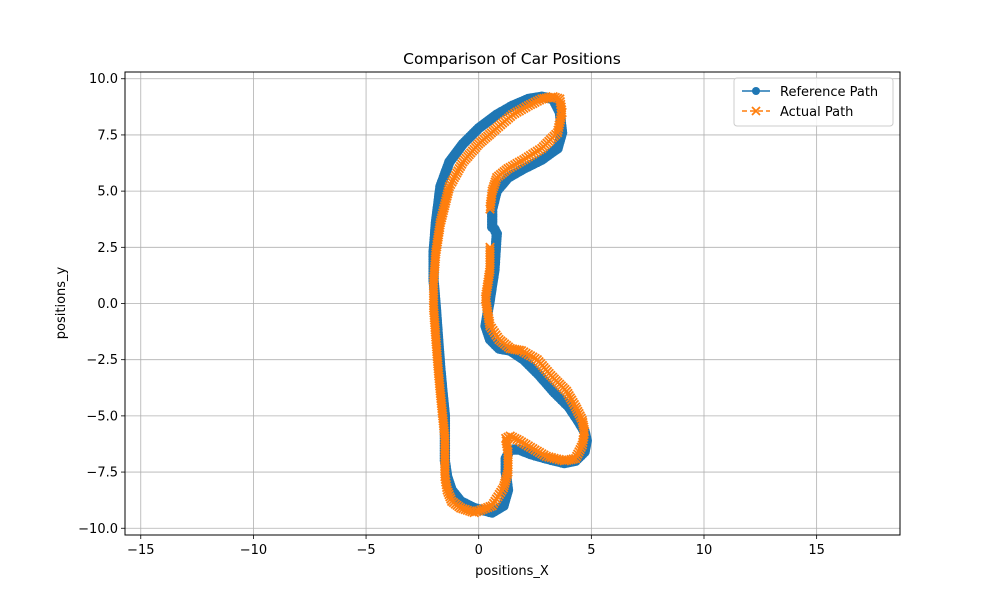 This screenshot has width=1000, height=600. What do you see at coordinates (816, 112) in the screenshot?
I see `legend-label-actual: Actual Path` at bounding box center [816, 112].